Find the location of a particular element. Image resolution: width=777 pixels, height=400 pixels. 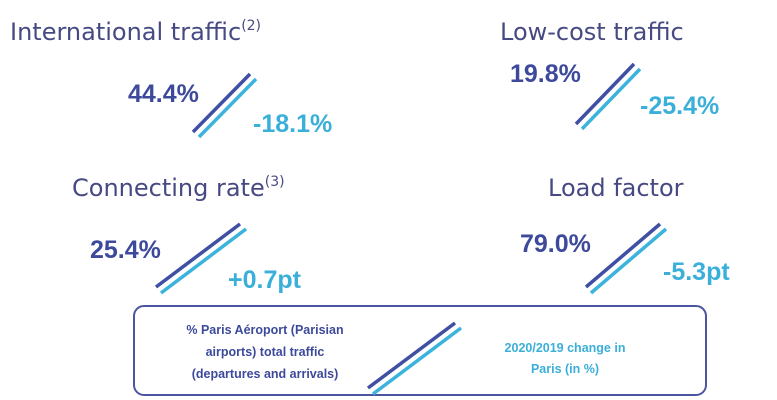

metric-title: International traffic(2) is located at coordinates (135, 32).